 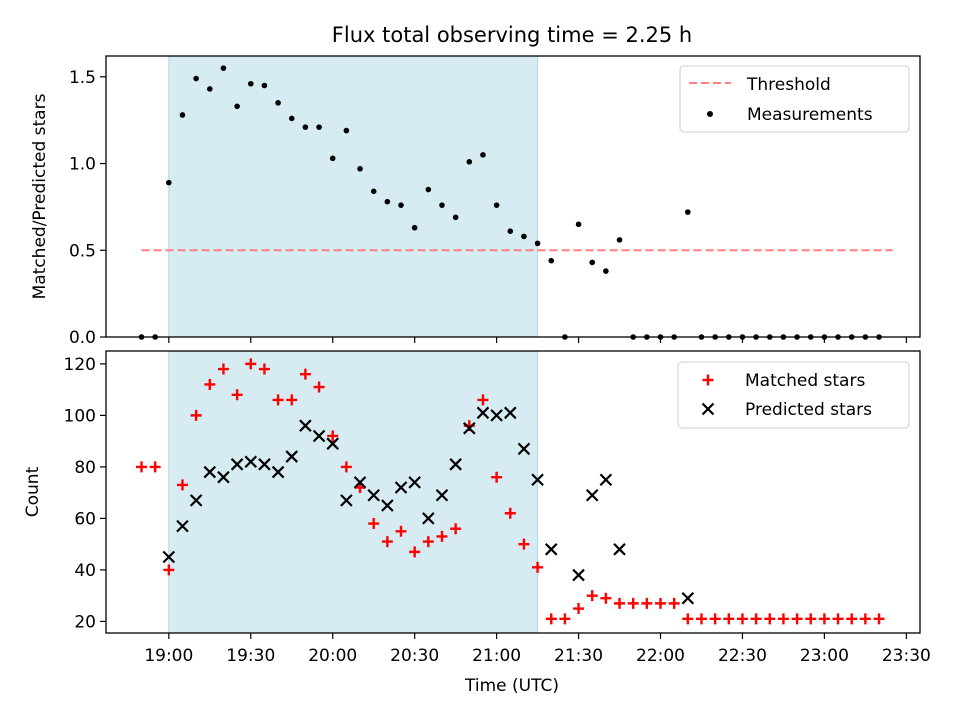 I want to click on x-tick-label: 19:30, so click(x=250, y=656).